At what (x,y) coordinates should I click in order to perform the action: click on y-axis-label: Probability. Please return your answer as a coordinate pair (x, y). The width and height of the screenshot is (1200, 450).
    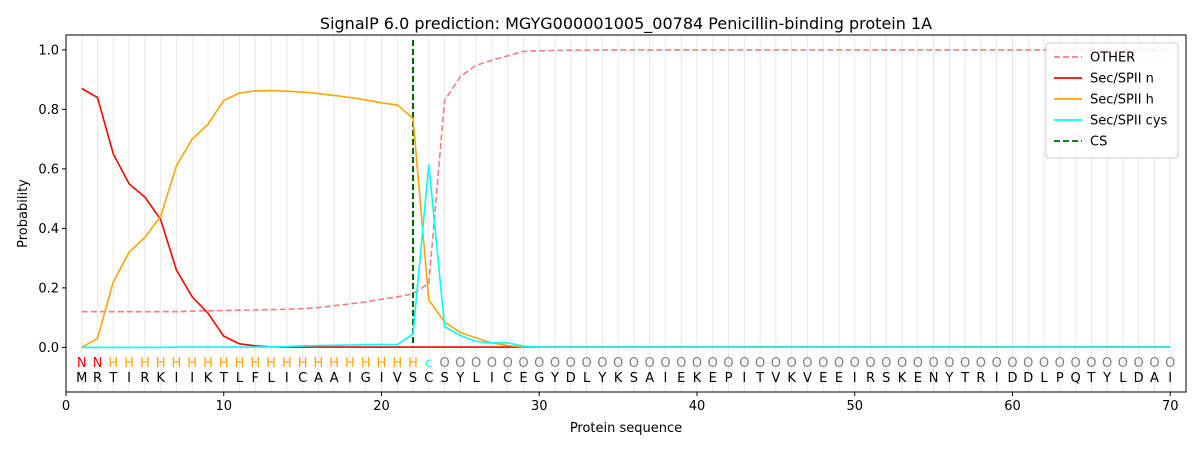
    Looking at the image, I should click on (23, 213).